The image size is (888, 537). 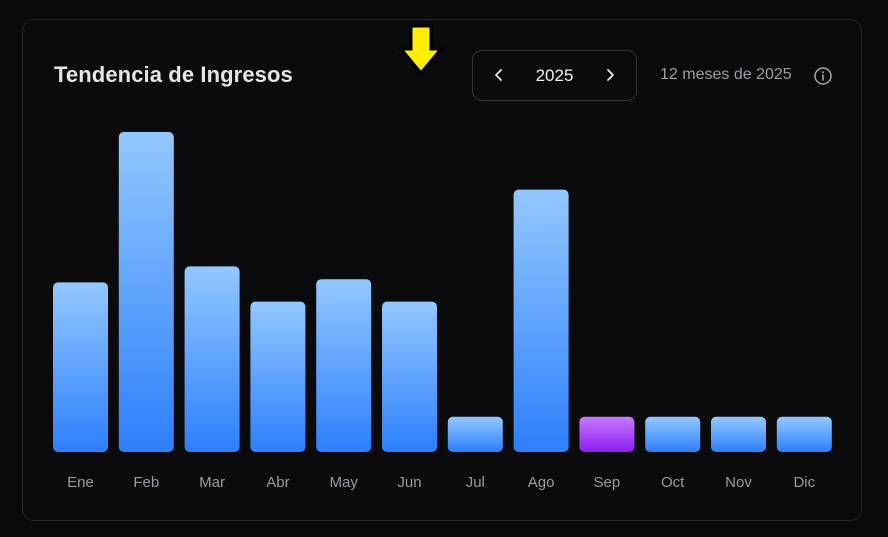 What do you see at coordinates (212, 482) in the screenshot?
I see `x-tick-label-mar: Mar` at bounding box center [212, 482].